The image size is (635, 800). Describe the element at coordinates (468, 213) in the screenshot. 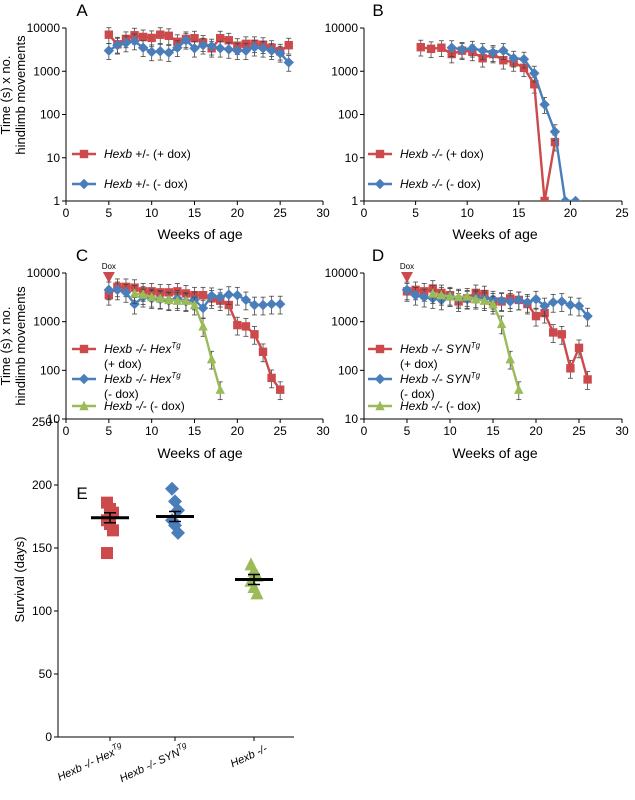

I see `x-tick-label: 10` at that location.